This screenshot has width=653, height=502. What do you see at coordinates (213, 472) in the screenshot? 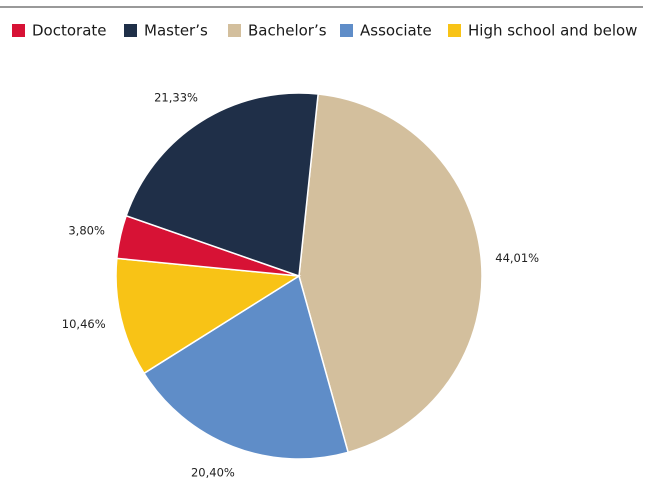
I see `data-label: 20,40%` at bounding box center [213, 472].